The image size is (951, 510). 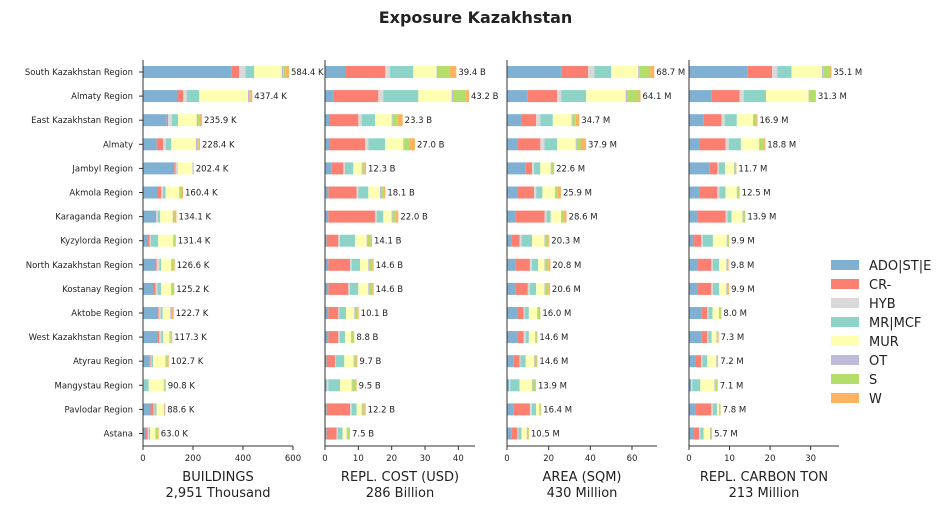 What do you see at coordinates (270, 97) in the screenshot?
I see `total-label: 437.4 K` at bounding box center [270, 97].